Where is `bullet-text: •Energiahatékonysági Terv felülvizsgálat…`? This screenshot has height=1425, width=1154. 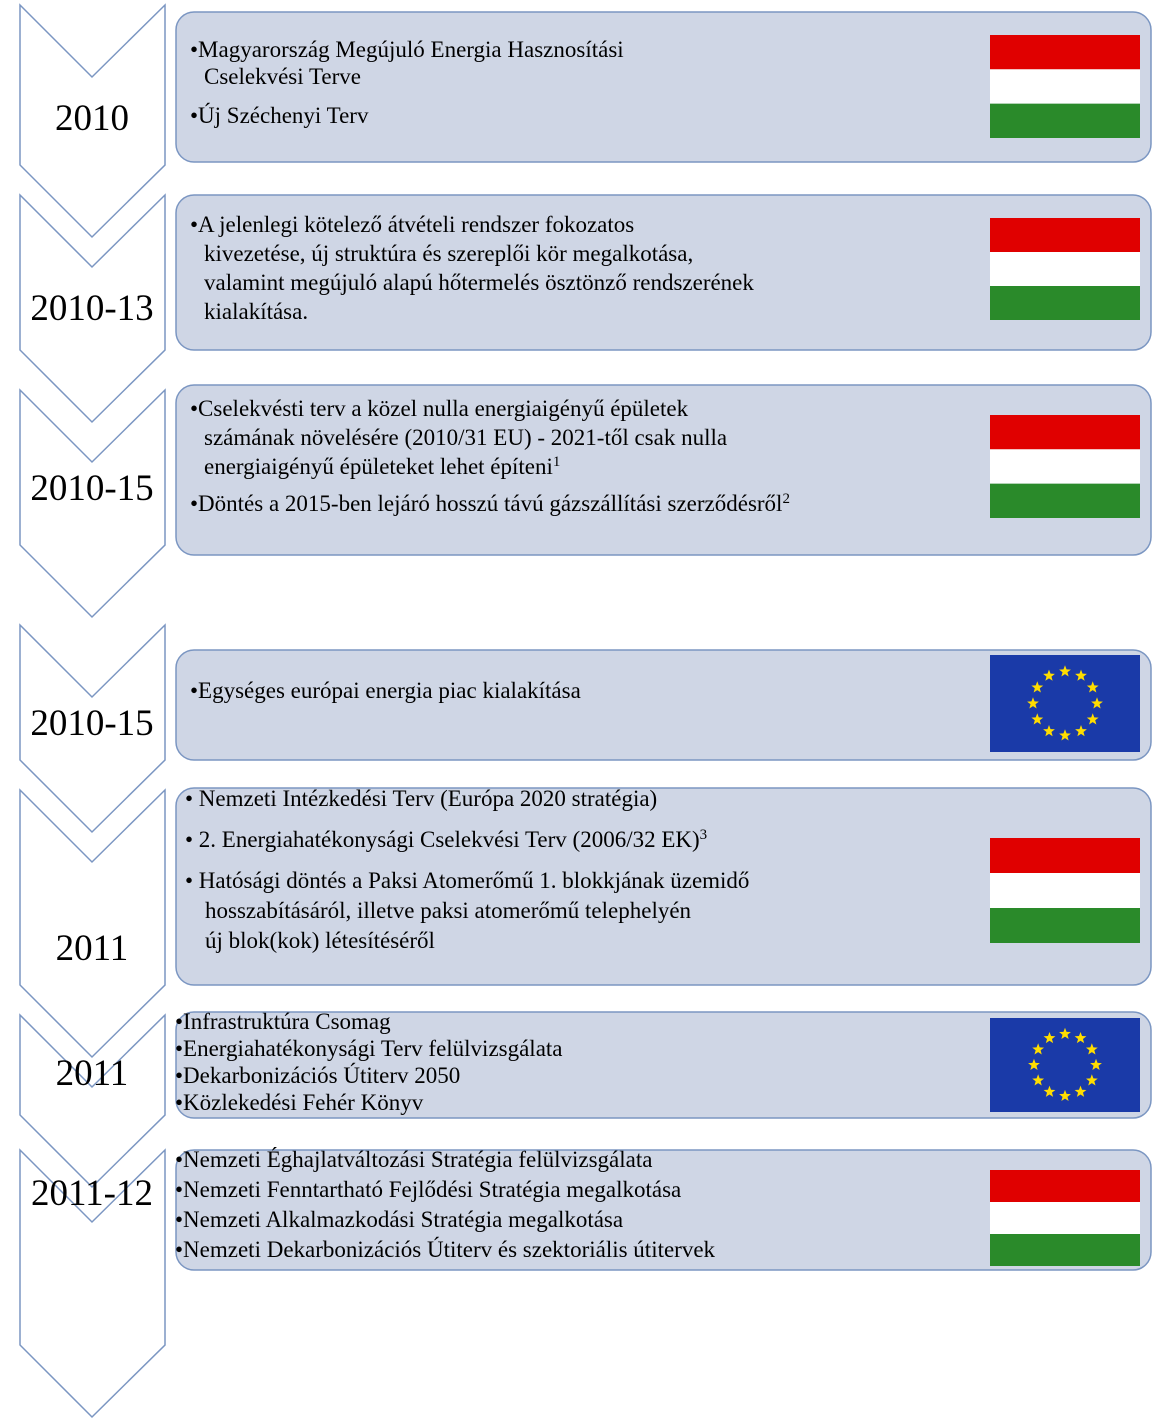
bullet-text: •Energiahatékonysági Terv felülvizsgálat… is located at coordinates (369, 1048).